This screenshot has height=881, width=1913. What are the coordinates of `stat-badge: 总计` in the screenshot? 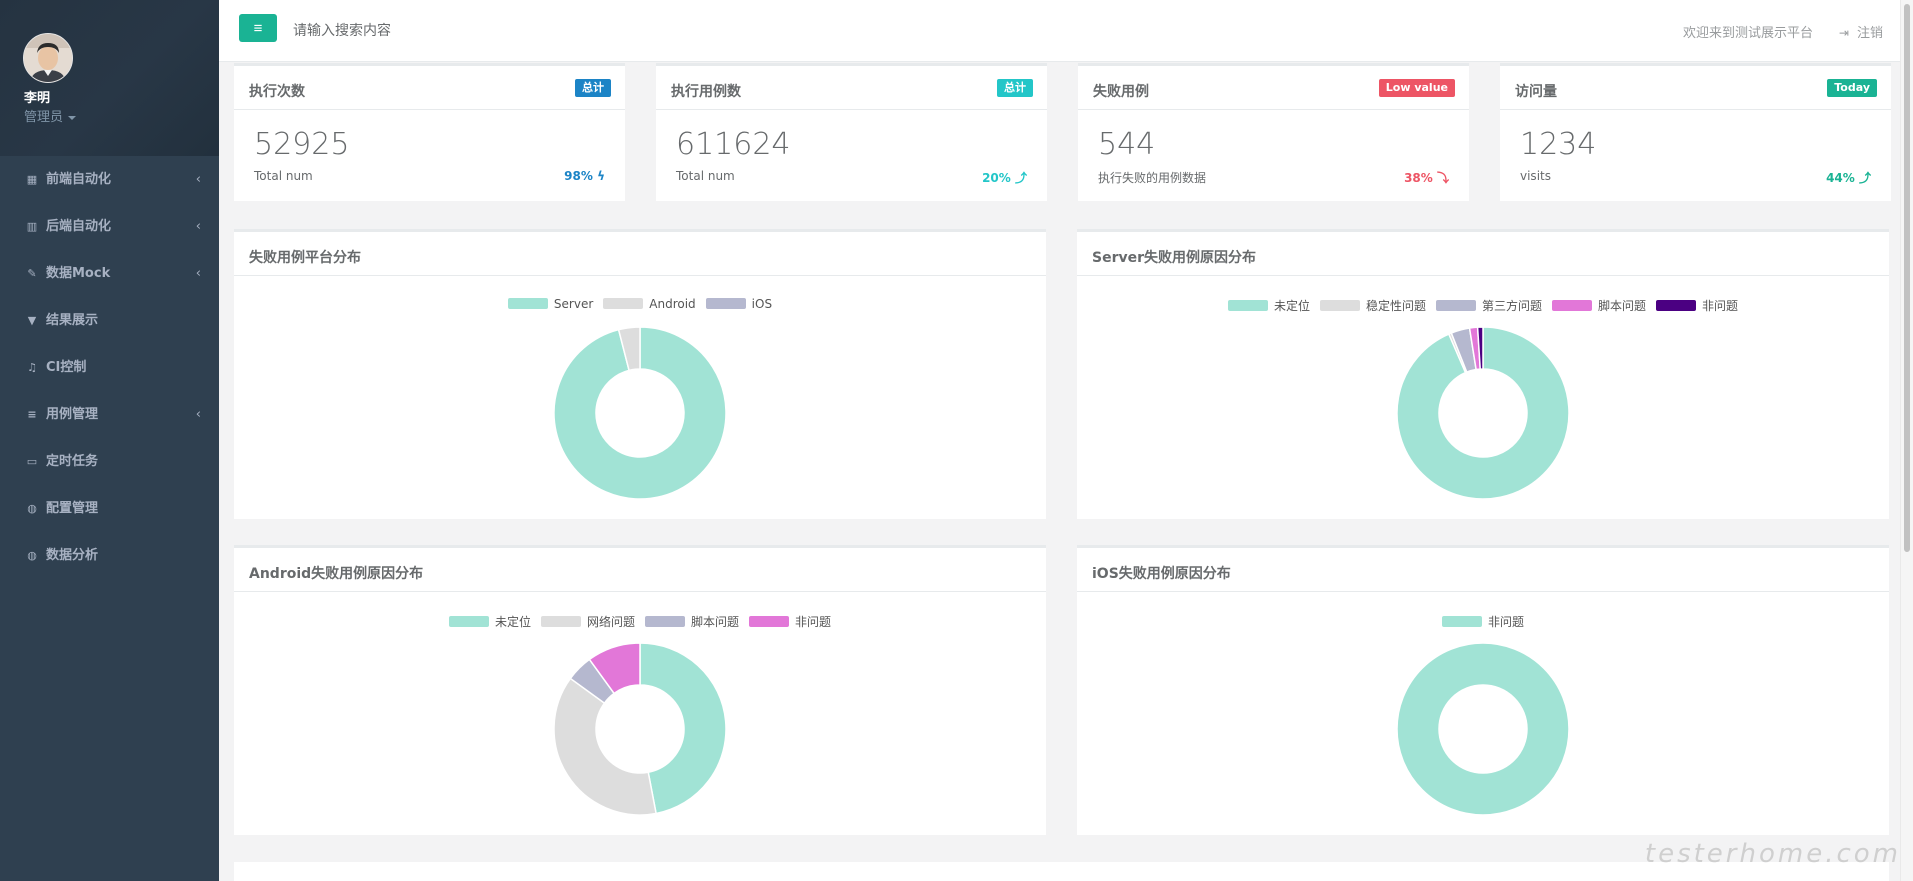 It's located at (1015, 88).